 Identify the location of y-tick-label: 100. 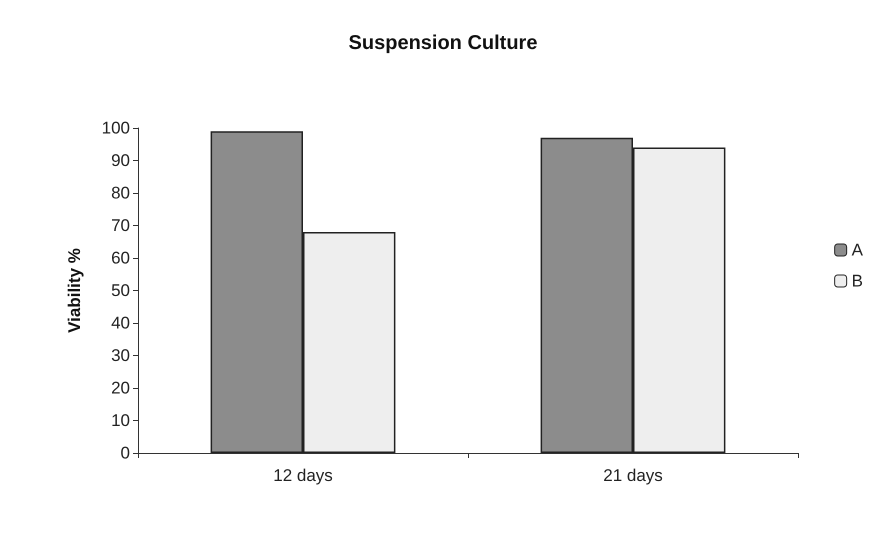
(116, 128).